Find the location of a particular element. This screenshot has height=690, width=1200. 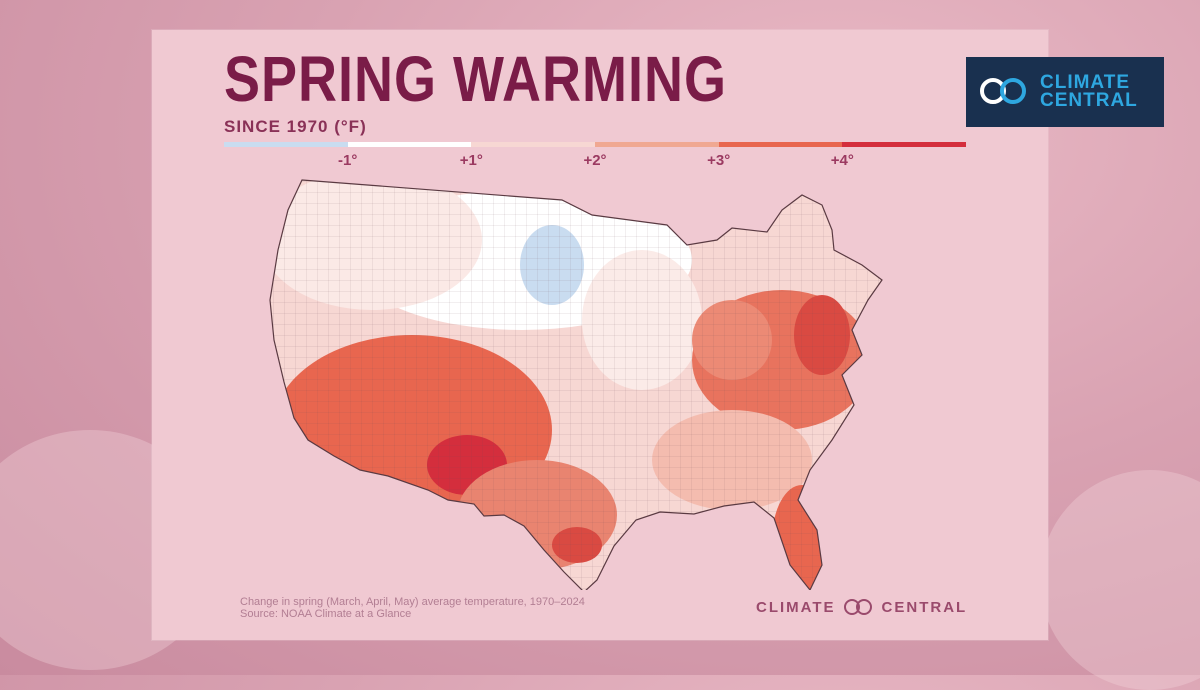

page-subtitle: SINCE 1970 (°F) is located at coordinates (295, 126).